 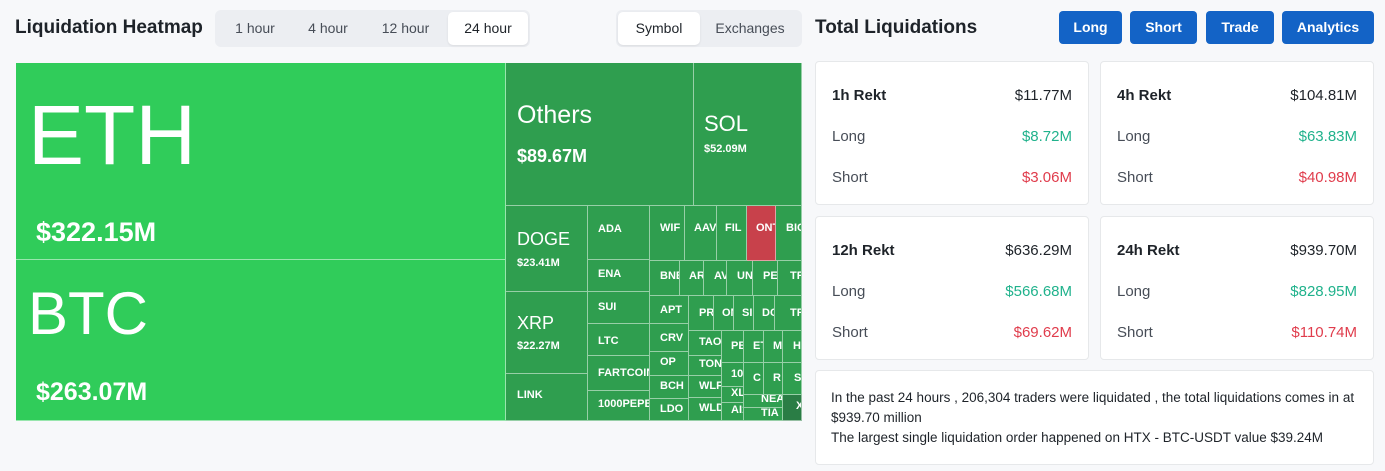 I want to click on mode-option-exchanges: Exchanges, so click(x=750, y=28).